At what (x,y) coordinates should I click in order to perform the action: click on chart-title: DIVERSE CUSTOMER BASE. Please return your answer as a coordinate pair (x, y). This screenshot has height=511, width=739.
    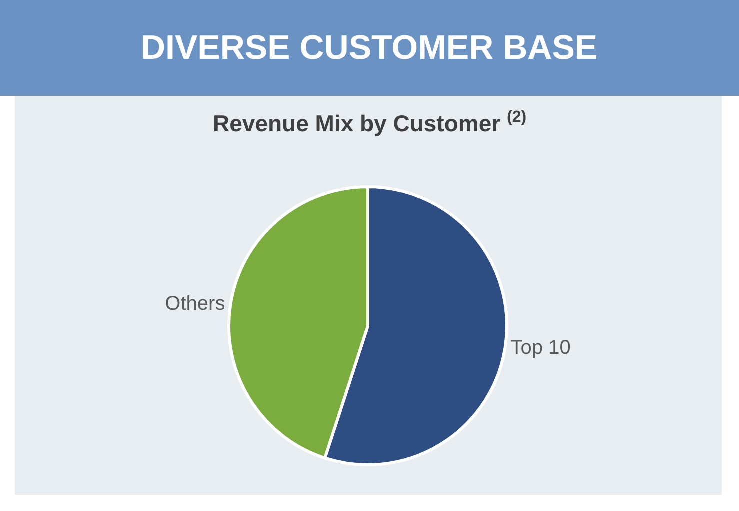
    Looking at the image, I should click on (369, 48).